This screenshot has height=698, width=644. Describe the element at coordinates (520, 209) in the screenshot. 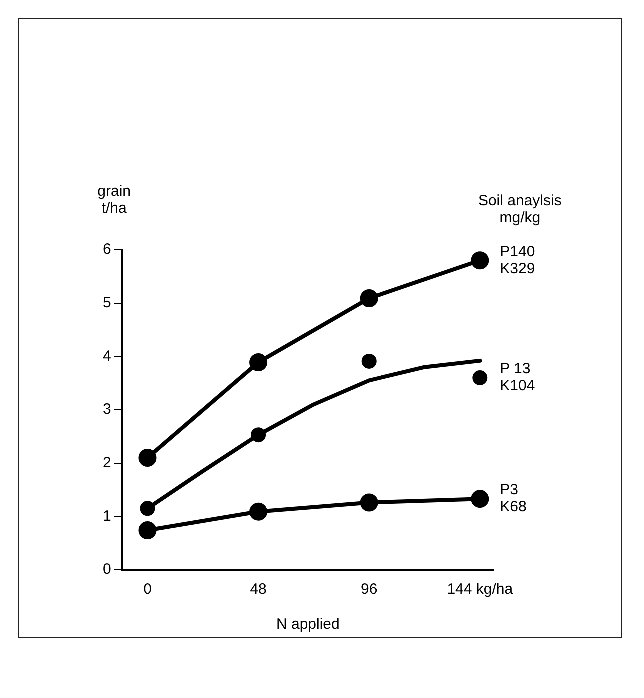

I see `legend-title: Soil anaylsis mg/kg` at that location.